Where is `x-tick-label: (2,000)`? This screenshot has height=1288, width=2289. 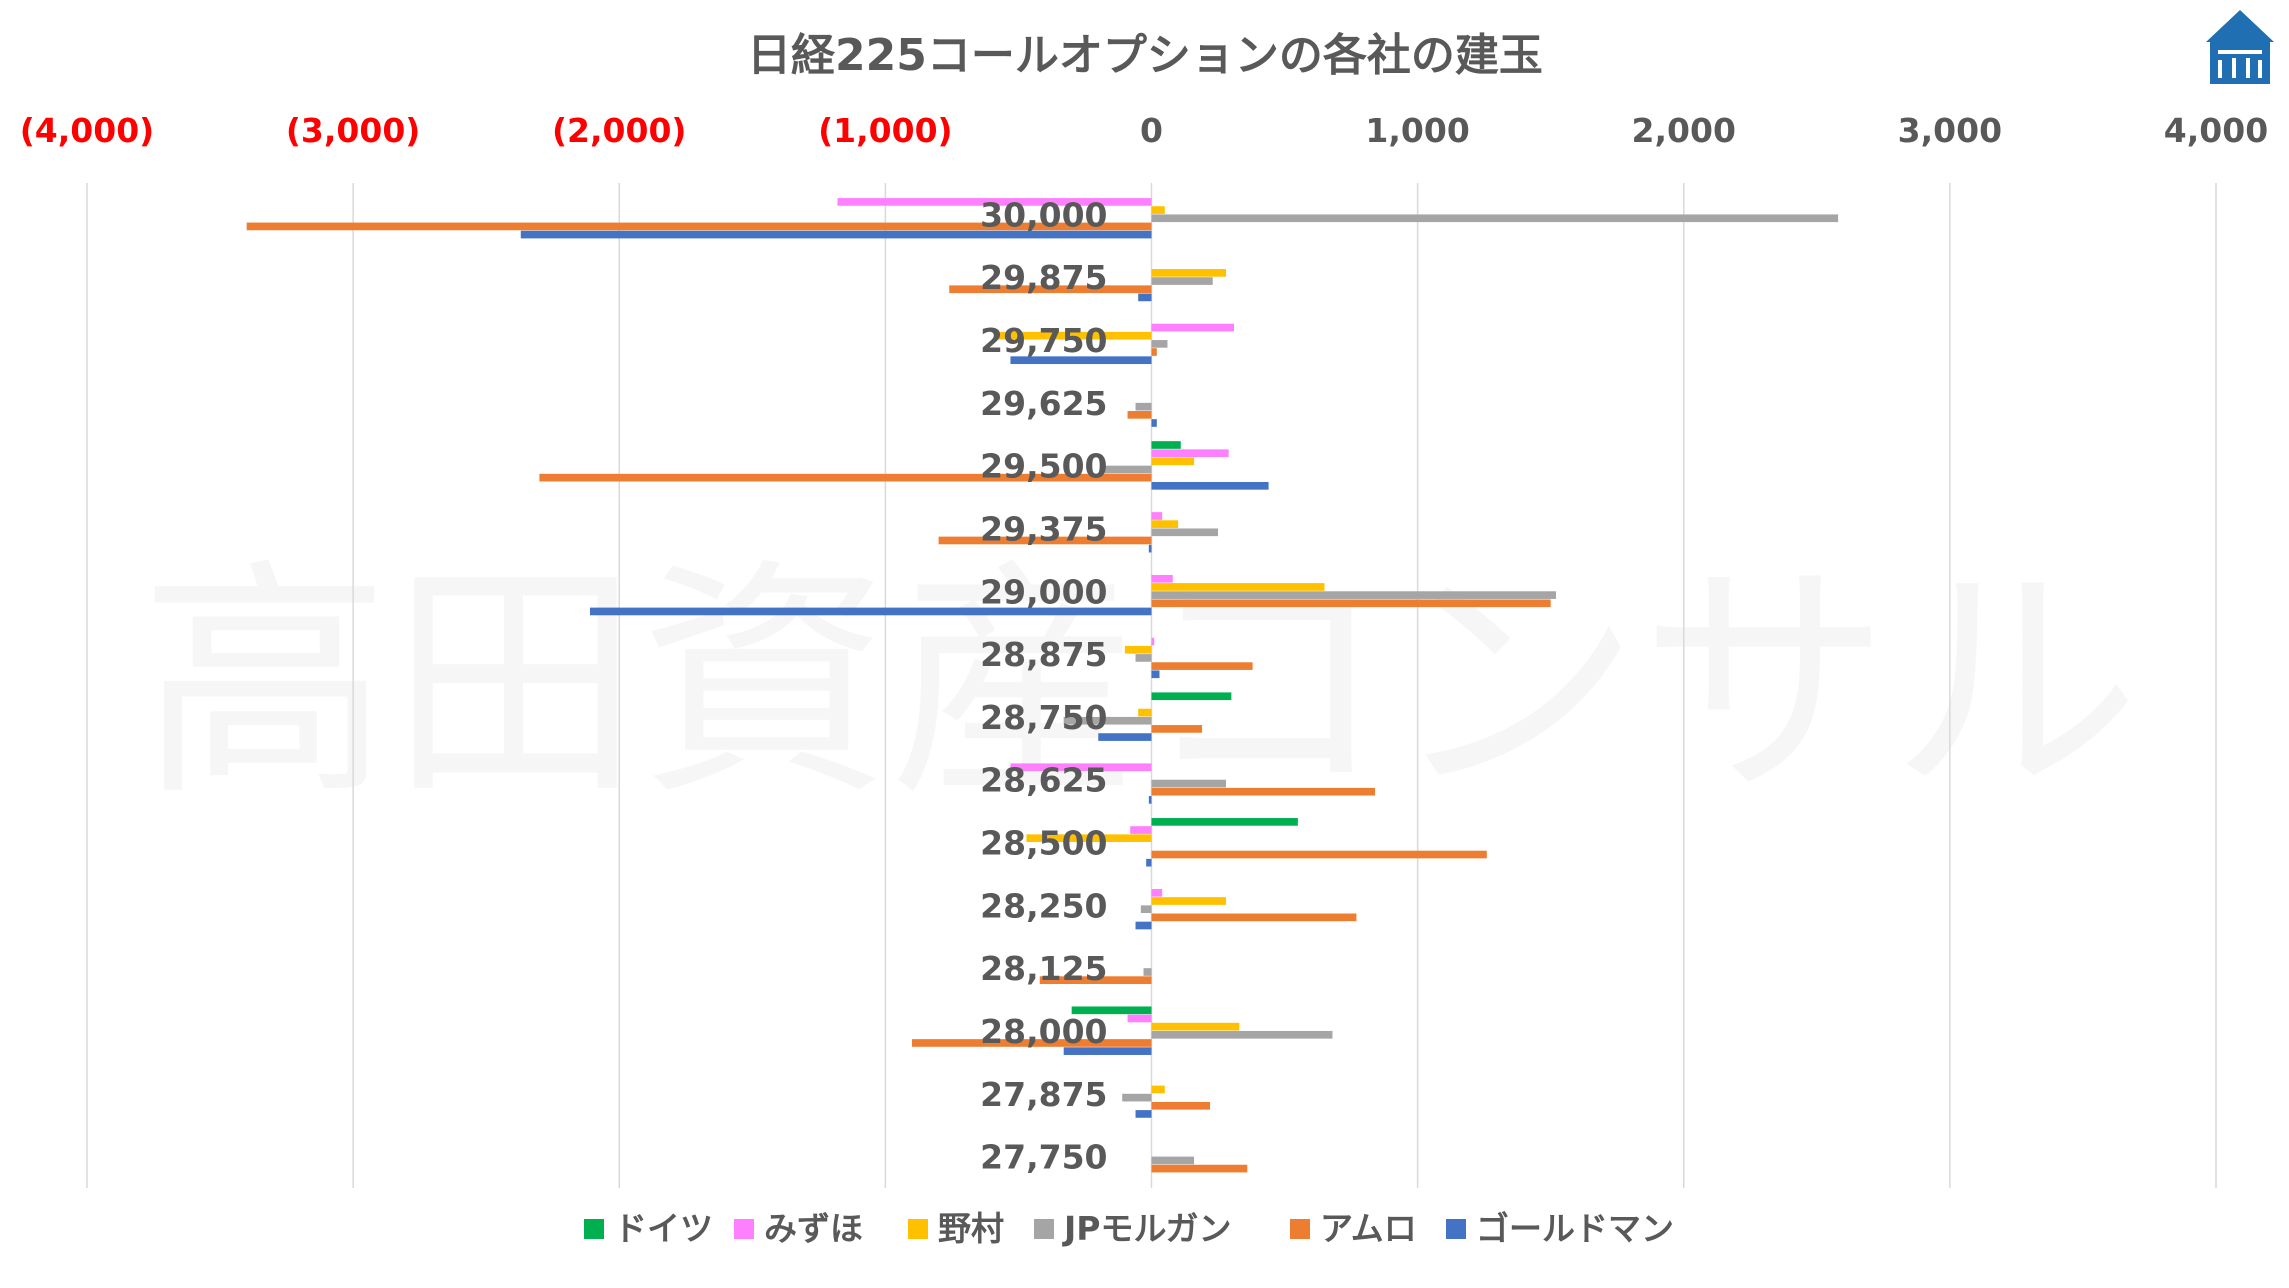
x-tick-label: (2,000) is located at coordinates (619, 130).